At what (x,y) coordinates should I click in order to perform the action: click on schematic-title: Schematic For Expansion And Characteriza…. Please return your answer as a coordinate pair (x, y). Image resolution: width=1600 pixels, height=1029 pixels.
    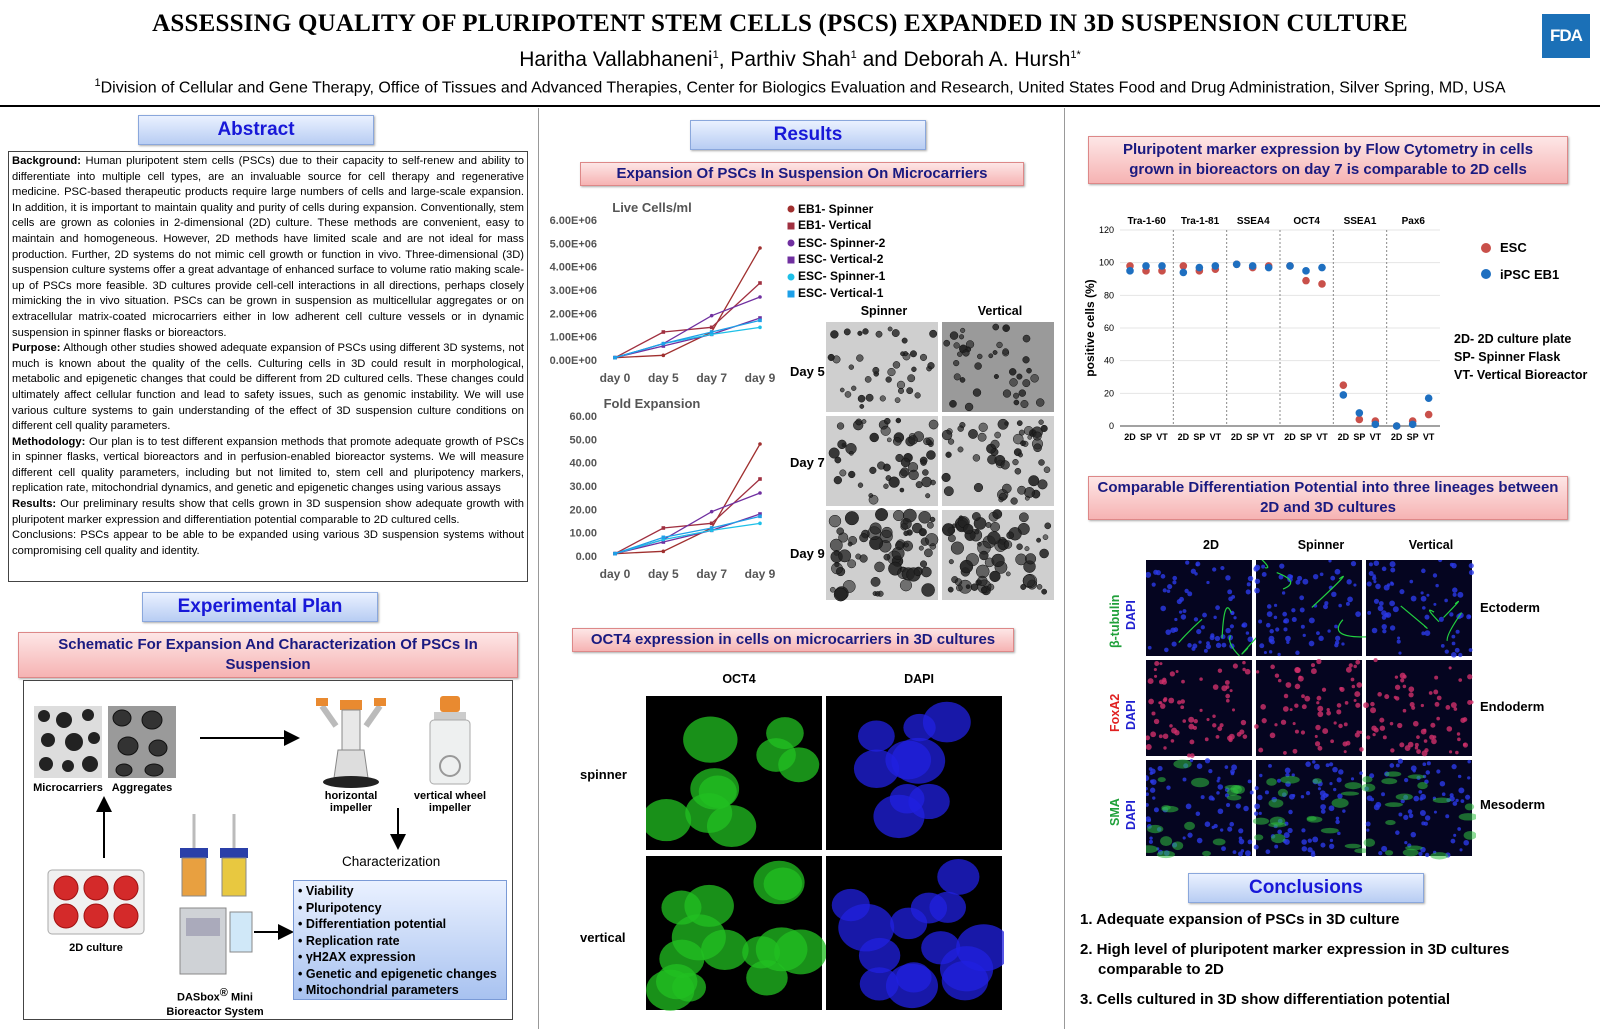
    Looking at the image, I should click on (268, 655).